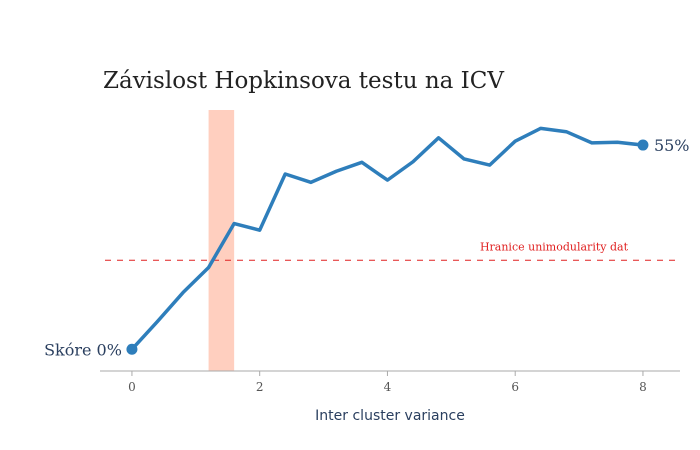  Describe the element at coordinates (390, 250) in the screenshot. I see `threshold-layer: Hranice unimodularity dat` at that location.